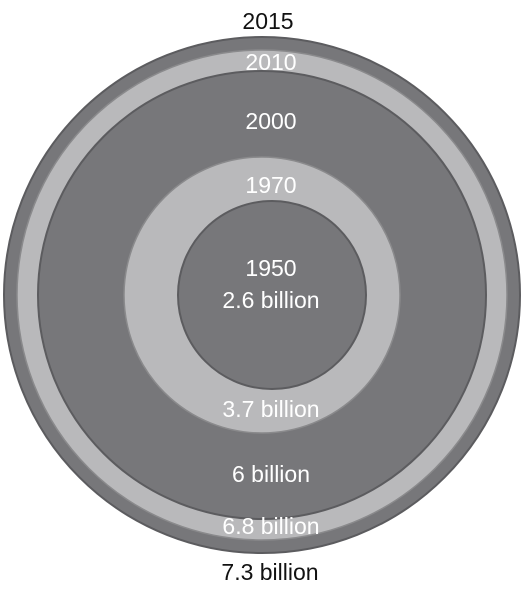 The width and height of the screenshot is (521, 590). What do you see at coordinates (270, 121) in the screenshot?
I see `year-label-2000: 2000` at bounding box center [270, 121].